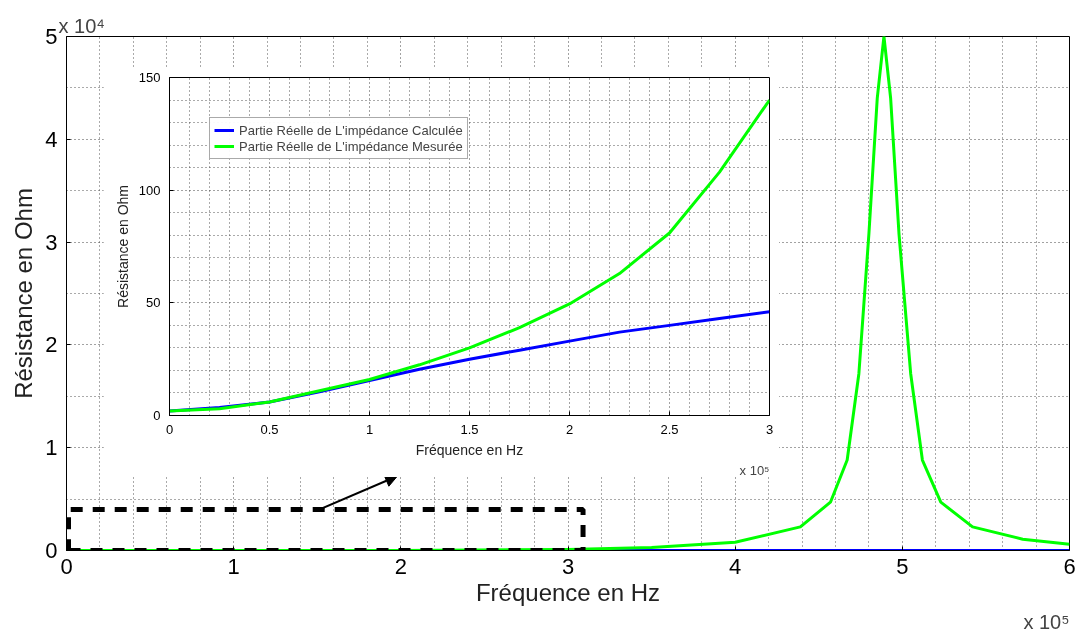 The width and height of the screenshot is (1079, 632). What do you see at coordinates (669, 429) in the screenshot?
I see `x-tick-label: 2.5` at bounding box center [669, 429].